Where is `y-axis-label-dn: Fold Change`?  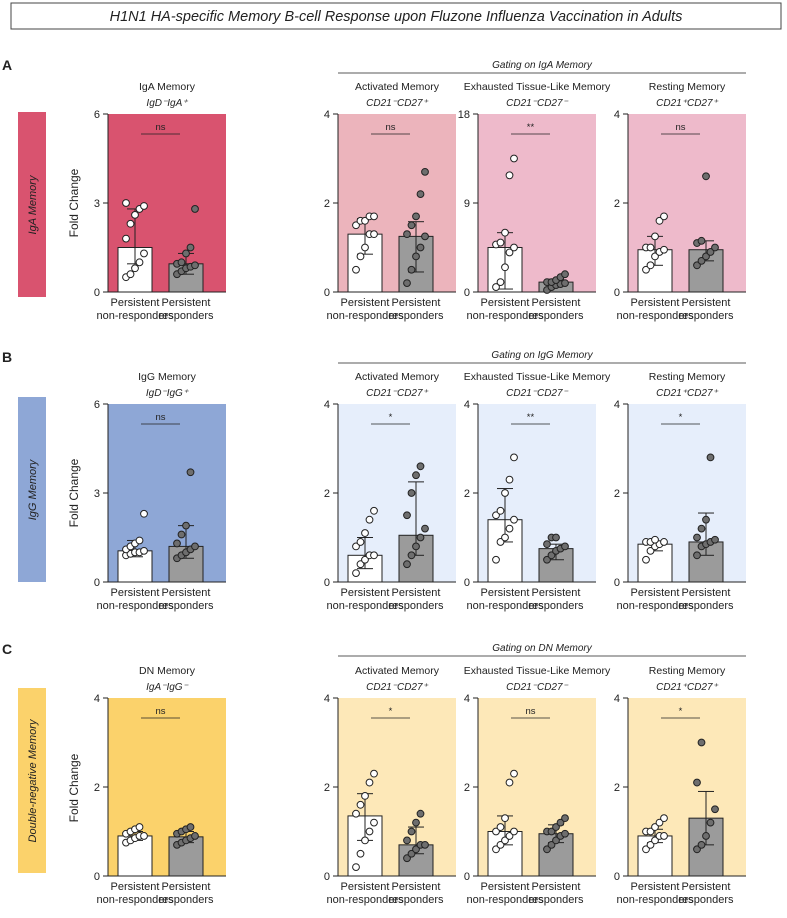 y-axis-label-dn: Fold Change is located at coordinates (74, 787).